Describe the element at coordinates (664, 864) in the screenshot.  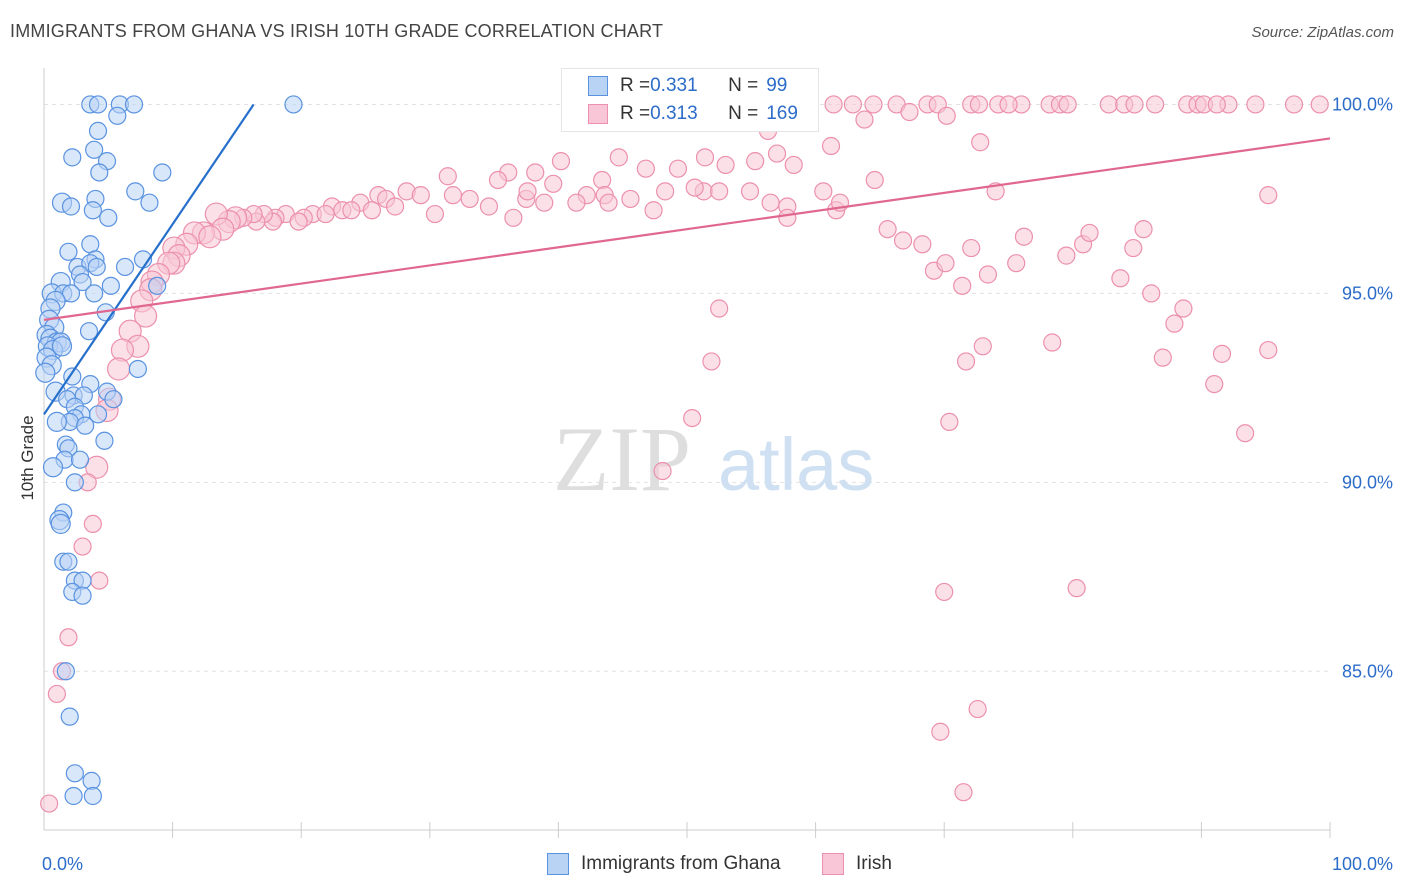
I see `bottom-legend-ghana: Immigrants from Ghana` at that location.